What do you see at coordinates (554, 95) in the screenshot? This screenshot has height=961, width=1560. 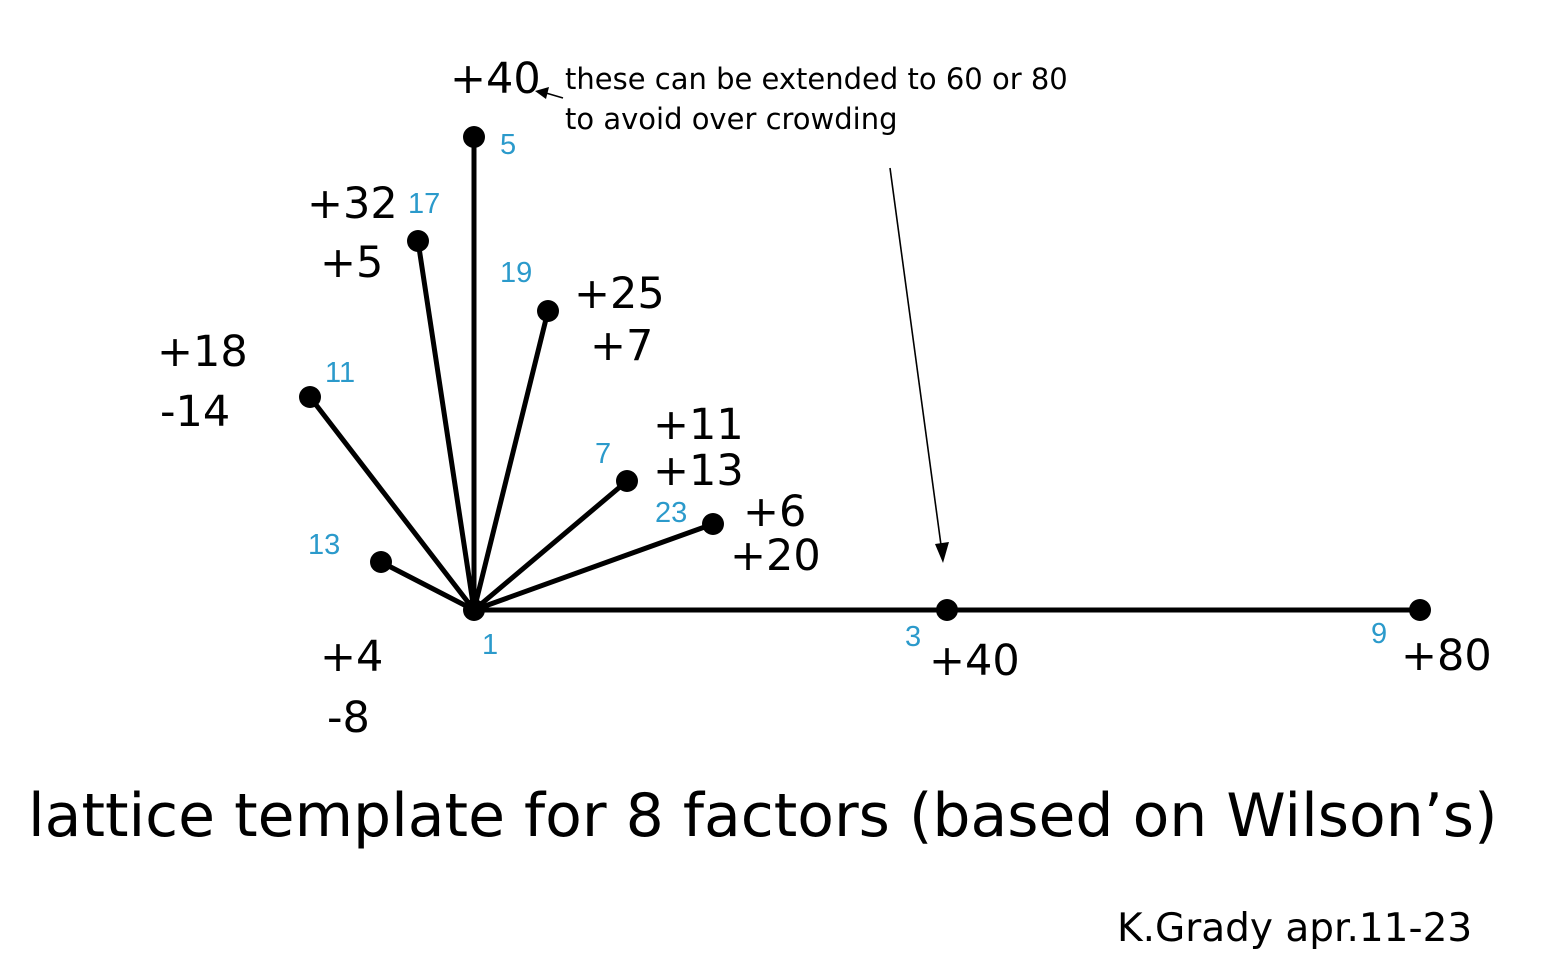 I see `note-arrow-short` at bounding box center [554, 95].